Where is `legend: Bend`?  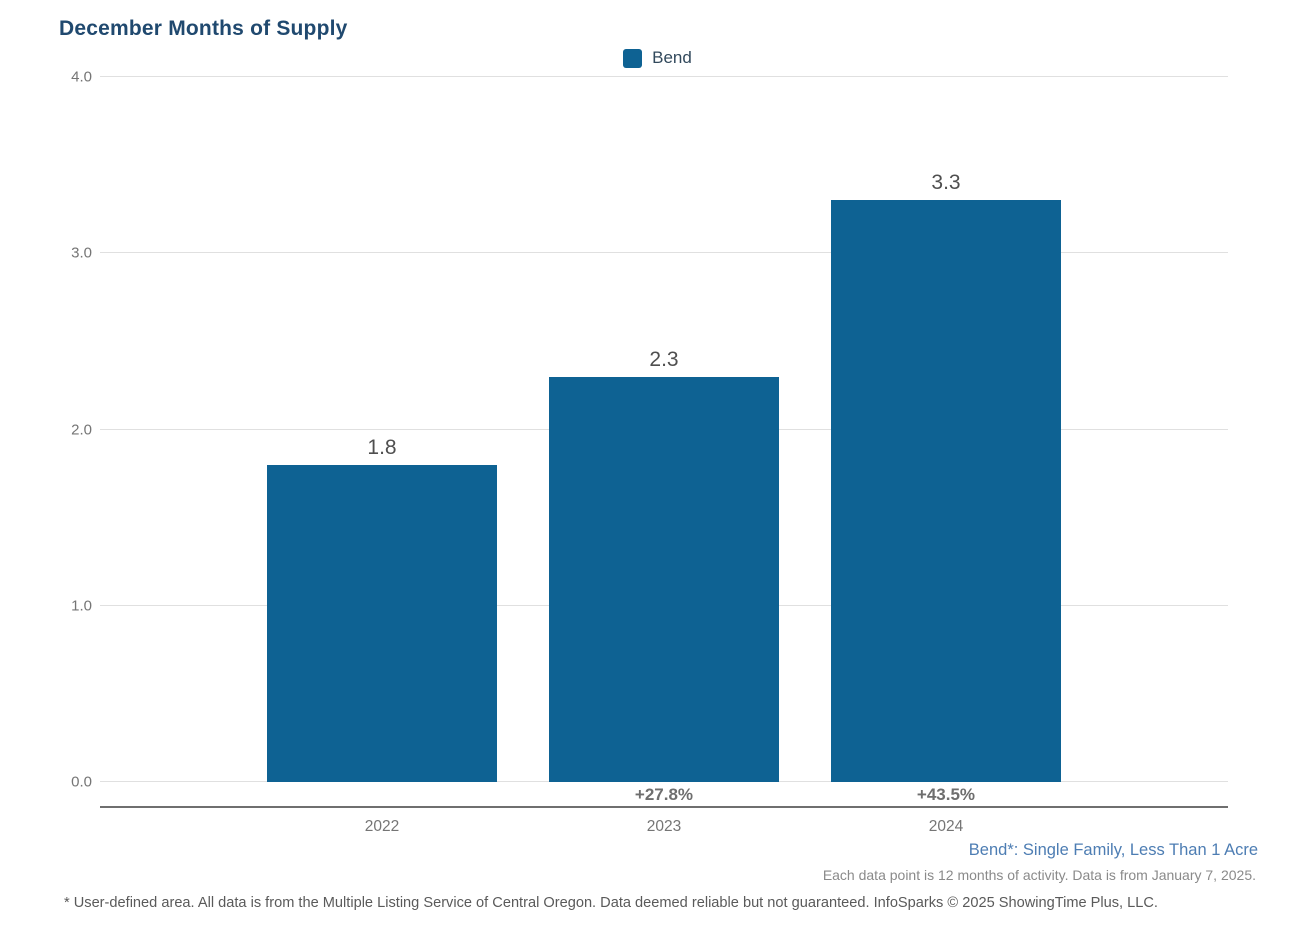
legend: Bend is located at coordinates (657, 58).